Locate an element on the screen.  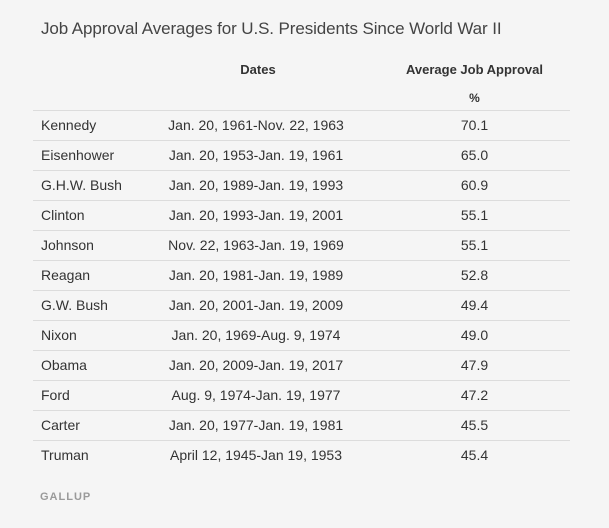
president-cell: G.W. Bush is located at coordinates (74, 305).